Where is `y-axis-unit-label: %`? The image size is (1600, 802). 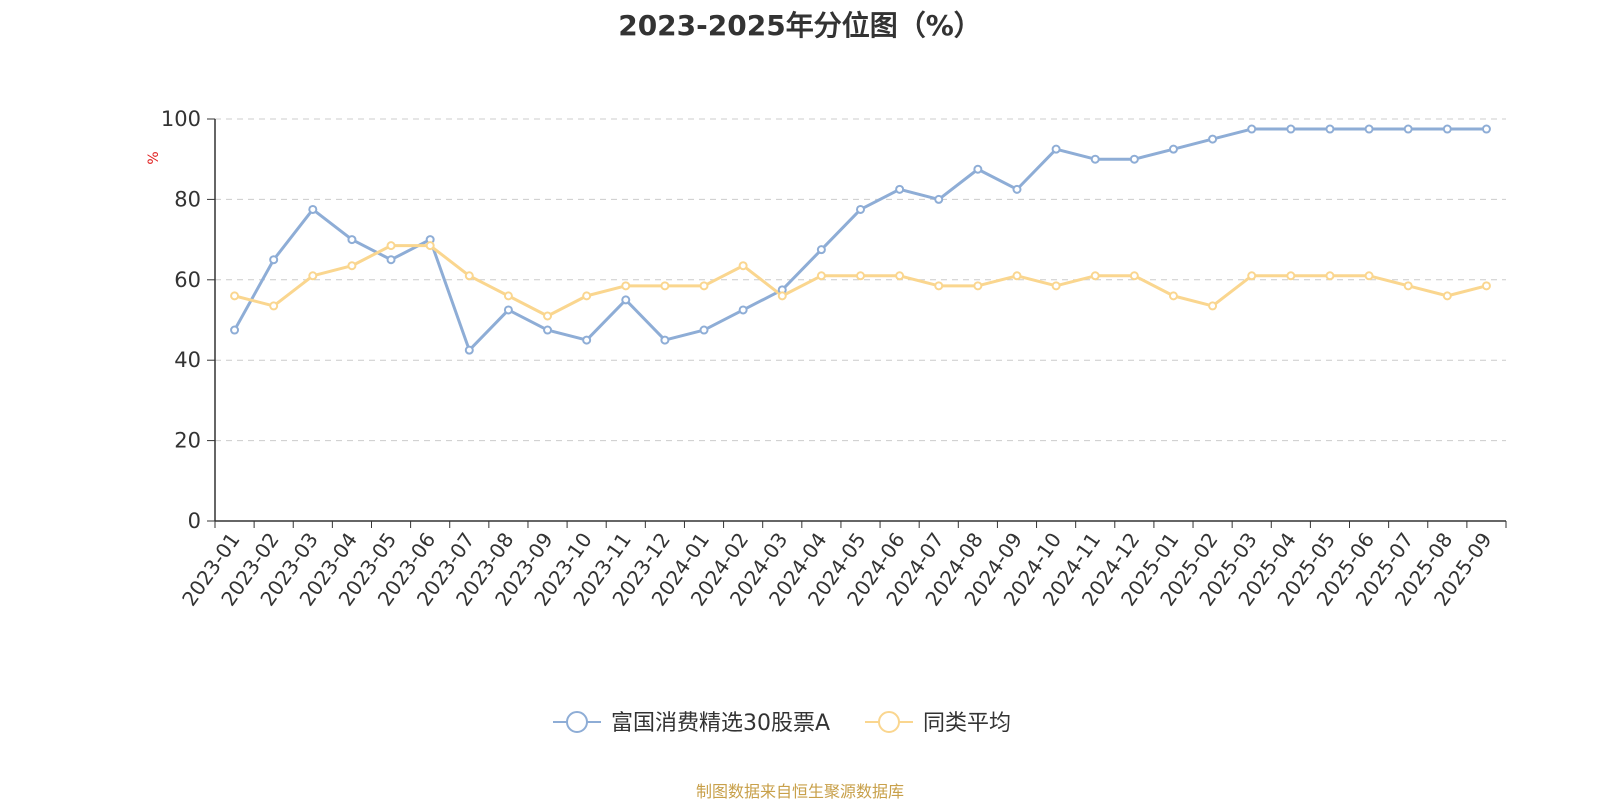
y-axis-unit-label: % is located at coordinates (154, 157).